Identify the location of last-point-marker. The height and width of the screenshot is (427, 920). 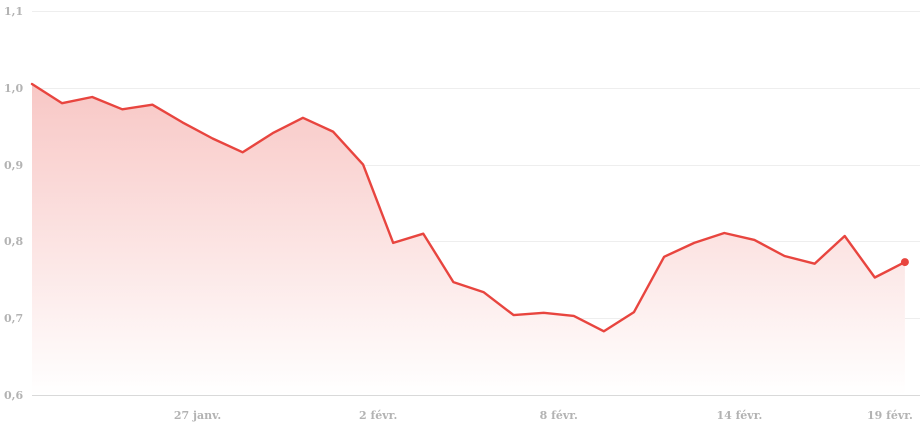
(904, 262).